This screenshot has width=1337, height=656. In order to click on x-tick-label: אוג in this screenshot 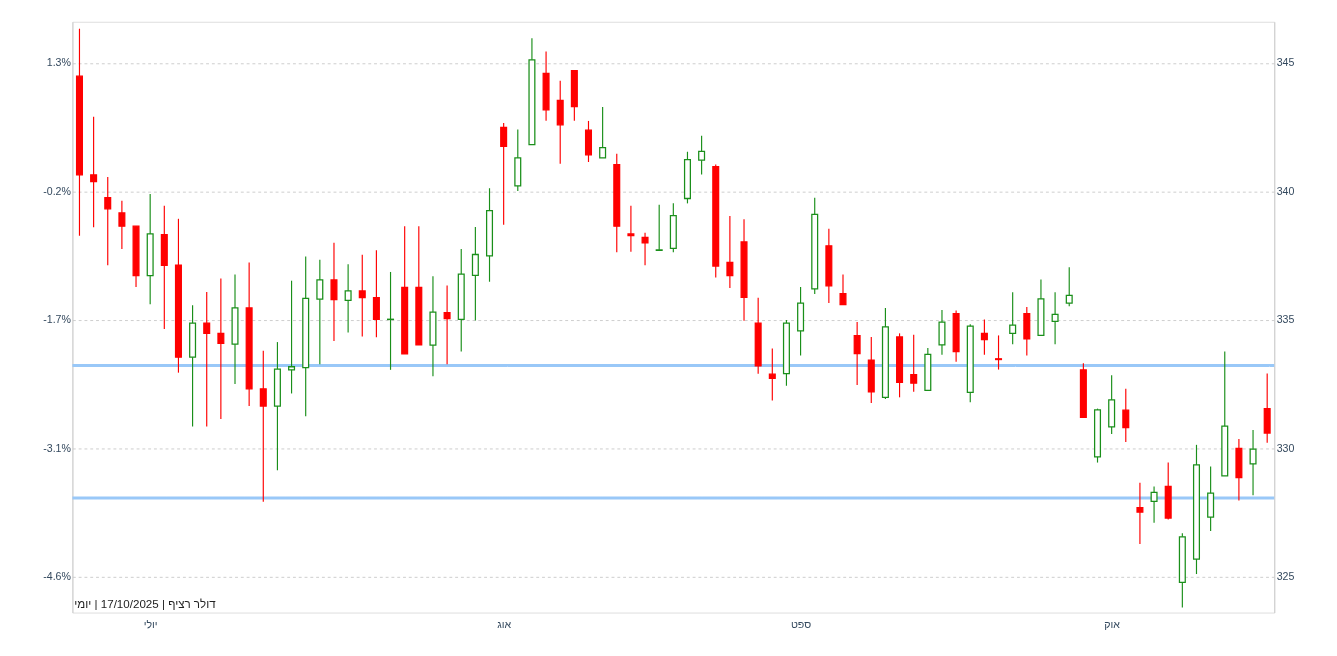, I will do `click(504, 623)`.